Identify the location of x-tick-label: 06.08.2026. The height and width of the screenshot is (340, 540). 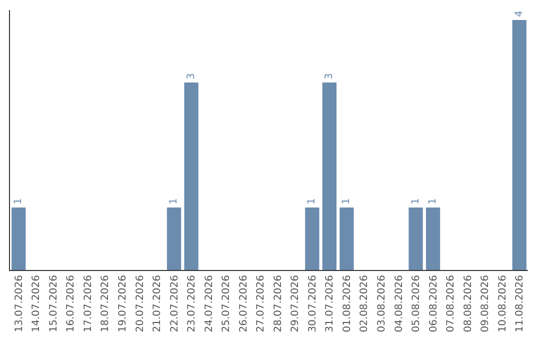
(434, 303).